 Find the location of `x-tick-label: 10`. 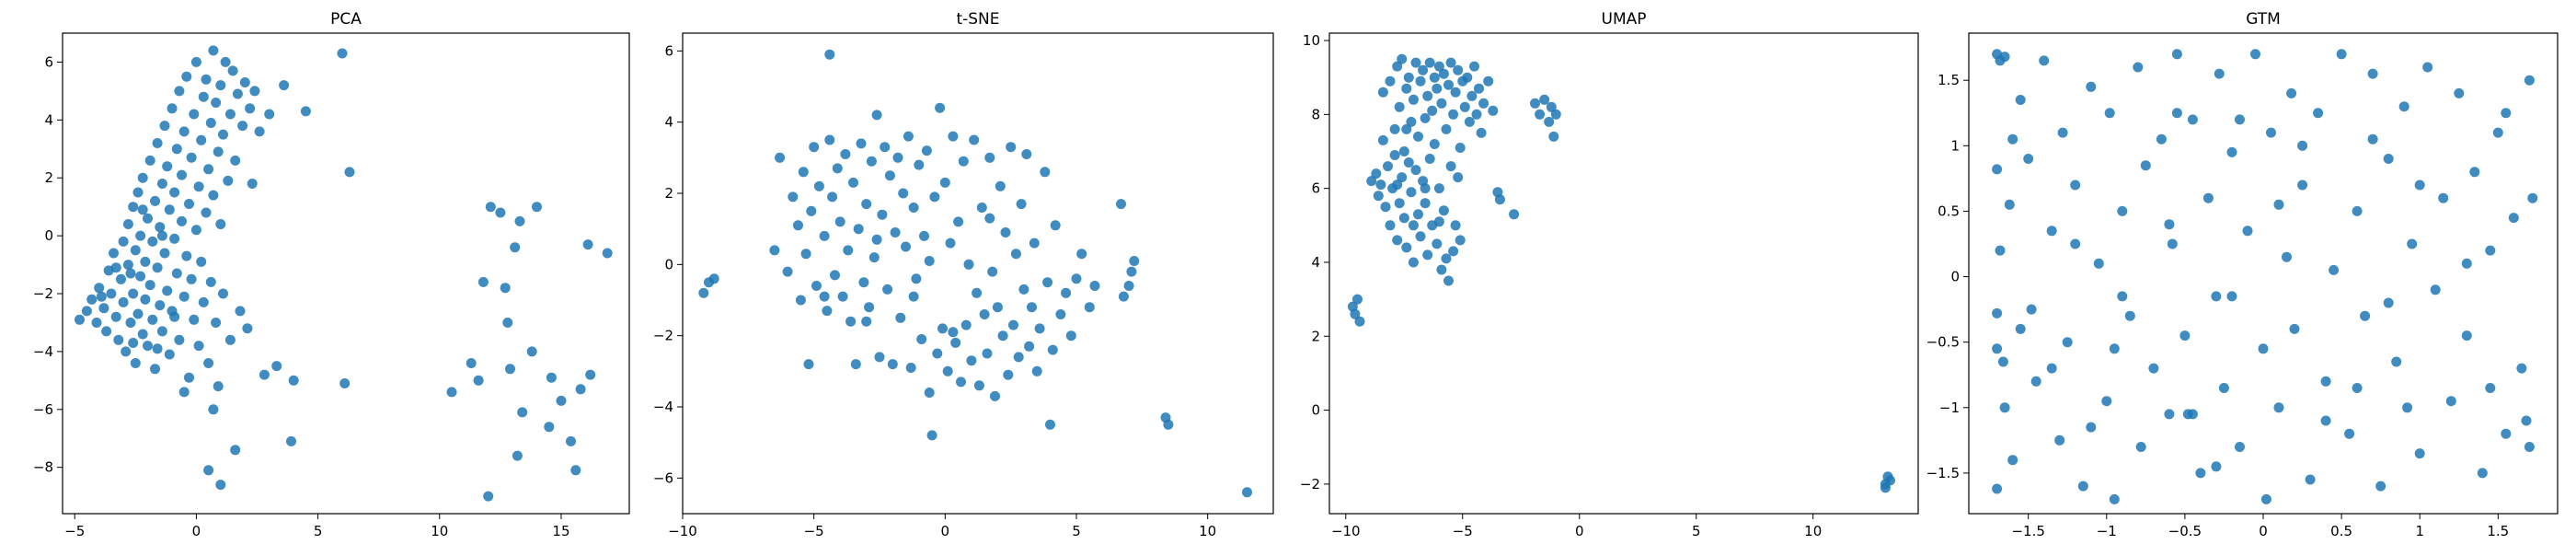

x-tick-label: 10 is located at coordinates (1207, 531).